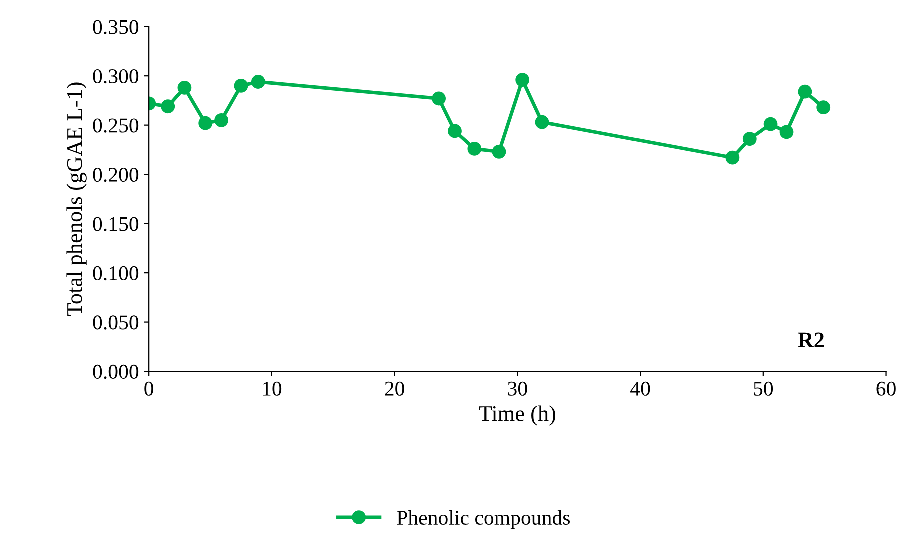 The width and height of the screenshot is (909, 548). Describe the element at coordinates (116, 76) in the screenshot. I see `y-tick-label: 0.300` at that location.